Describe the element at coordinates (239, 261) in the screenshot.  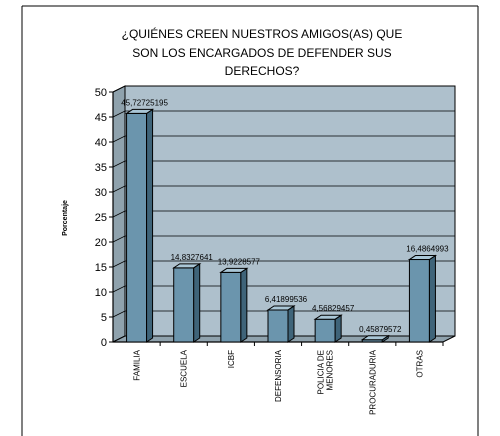
I see `data-label: 13,9228577` at that location.